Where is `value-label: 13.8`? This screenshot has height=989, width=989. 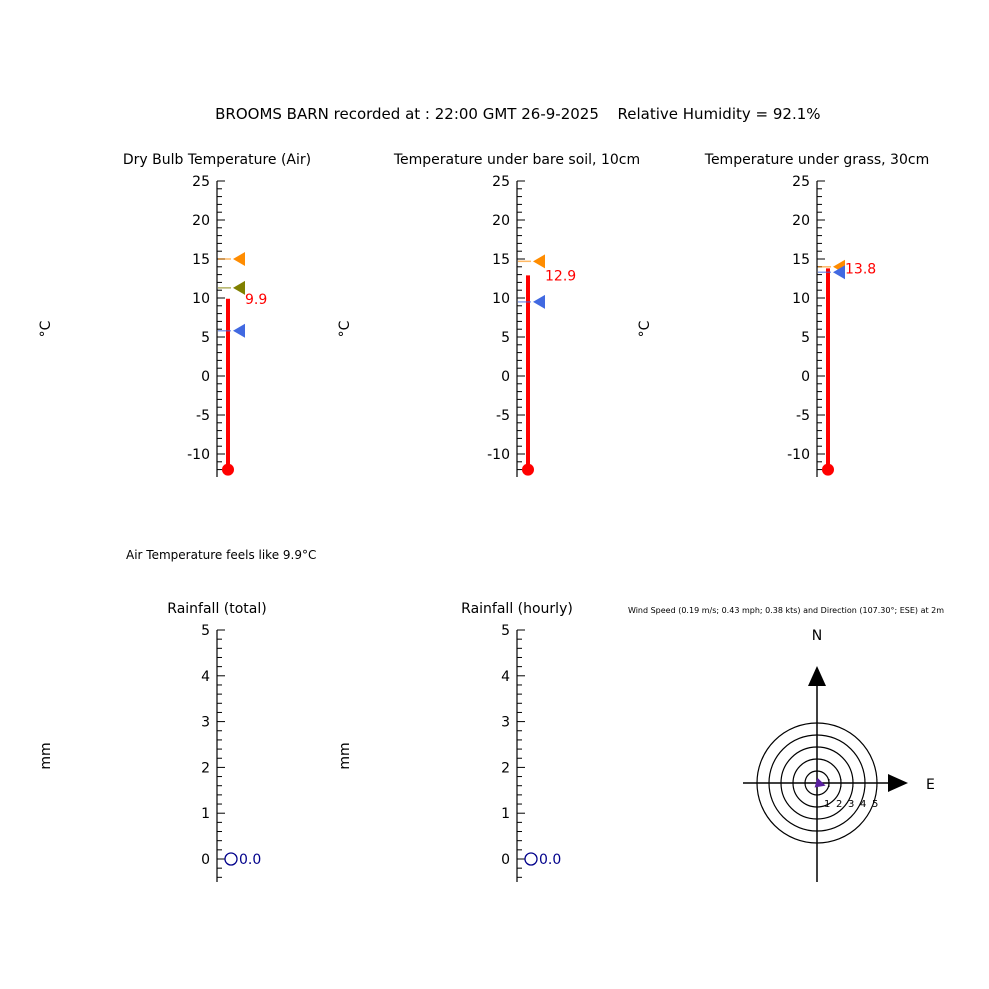
value-label: 13.8 is located at coordinates (860, 269).